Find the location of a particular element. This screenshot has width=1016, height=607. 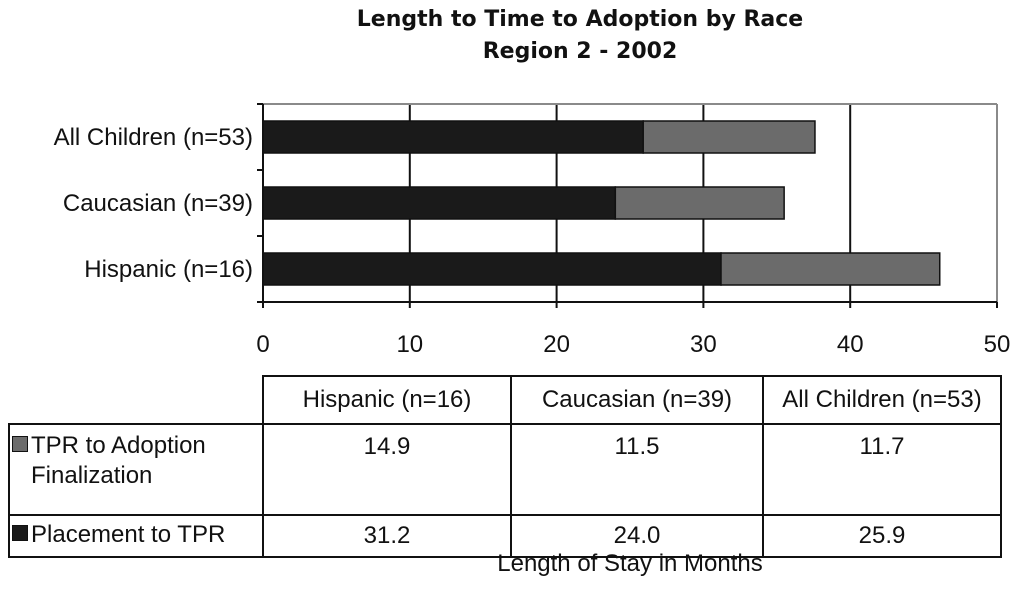

legend-swatch-tpr-to-adoption is located at coordinates (20, 444).